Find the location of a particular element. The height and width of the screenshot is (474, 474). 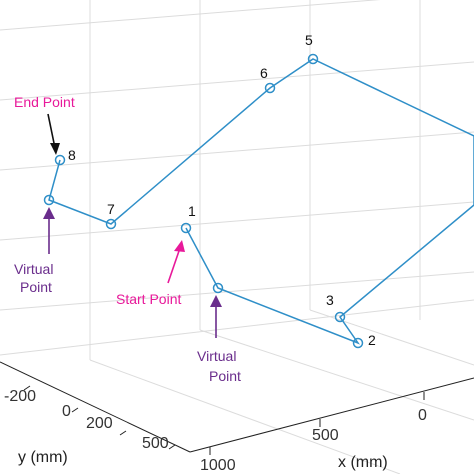

annotation-virtual-point-right: Virtual Point is located at coordinates (219, 339).